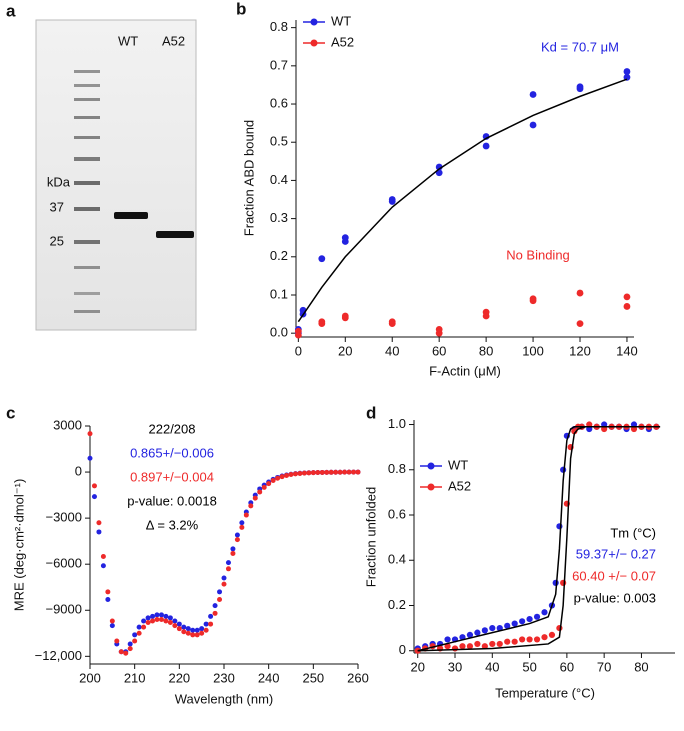 Image resolution: width=684 pixels, height=731 pixels. Describe the element at coordinates (57, 240) in the screenshot. I see `marker-label: 25` at that location.